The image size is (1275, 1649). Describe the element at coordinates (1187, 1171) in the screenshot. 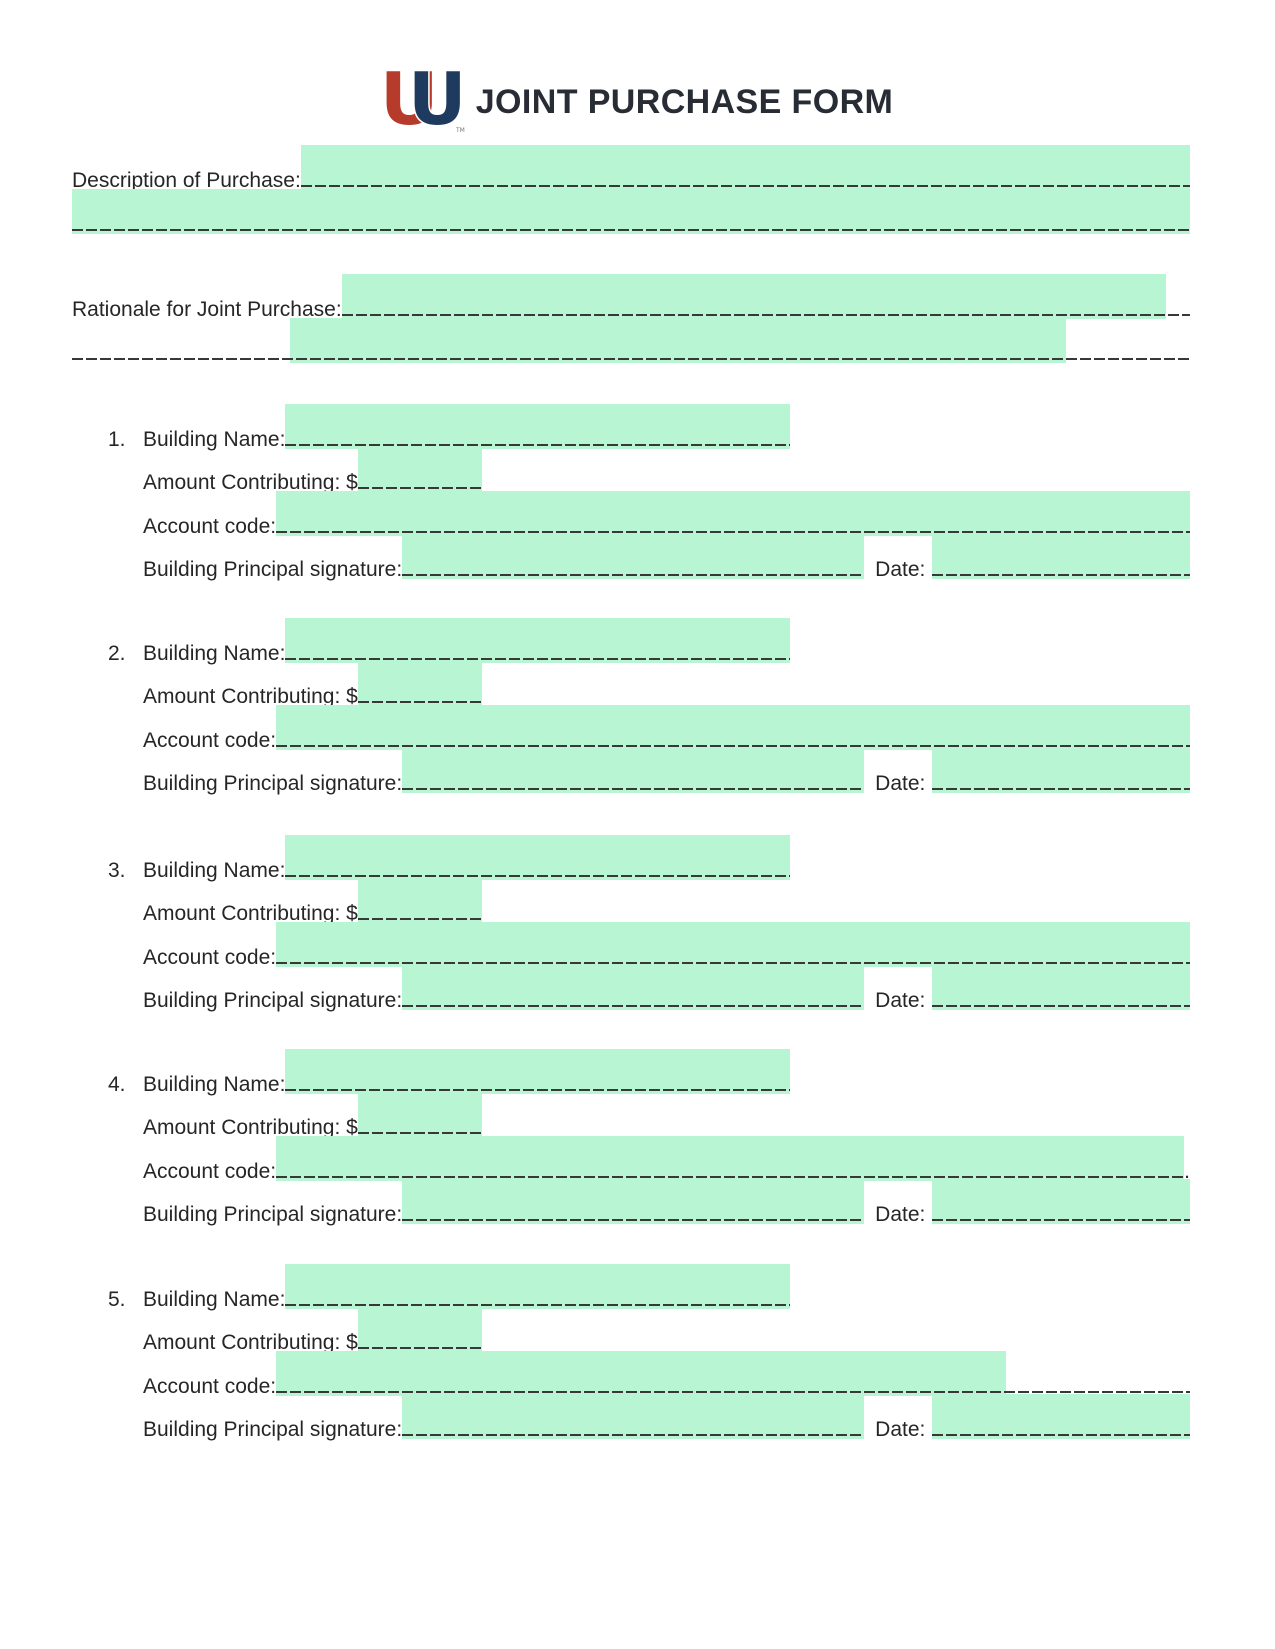

I see `account-line-suffix: .` at that location.